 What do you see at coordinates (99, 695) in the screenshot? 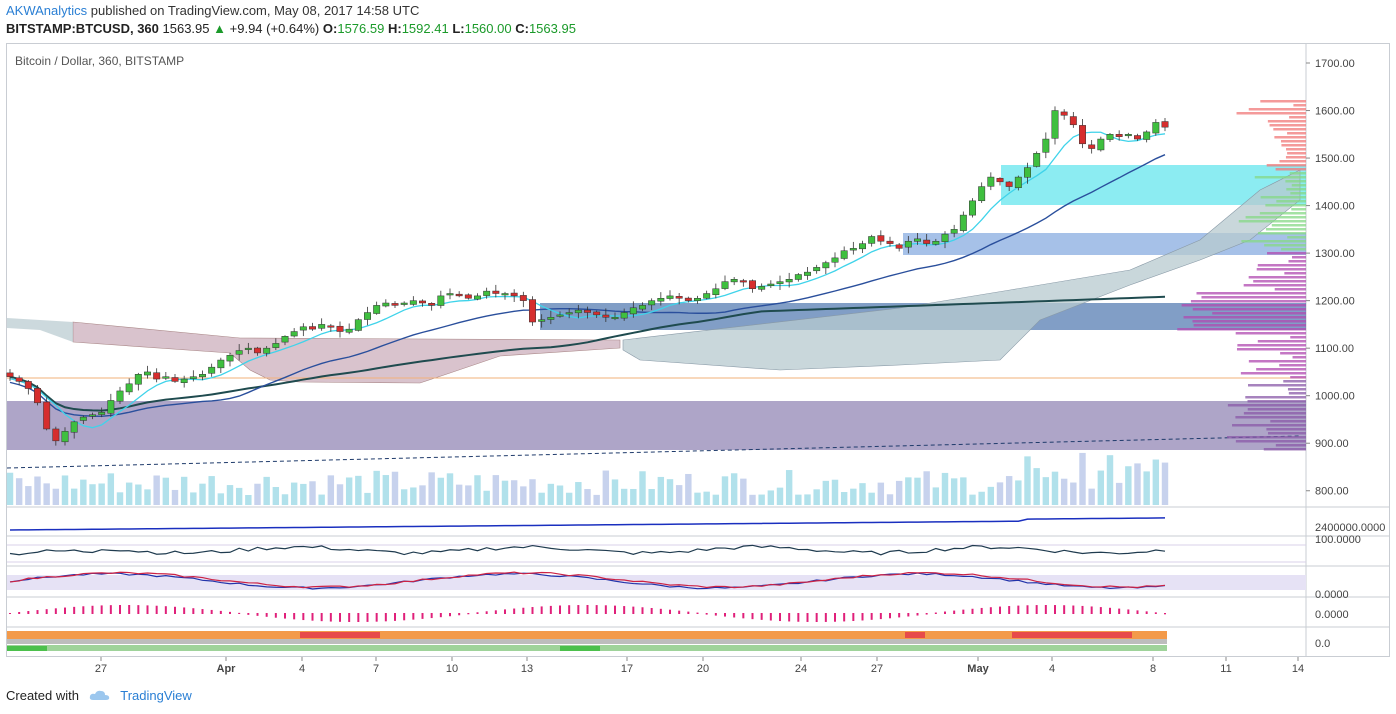
I see `tradingview-cloud-icon` at bounding box center [99, 695].